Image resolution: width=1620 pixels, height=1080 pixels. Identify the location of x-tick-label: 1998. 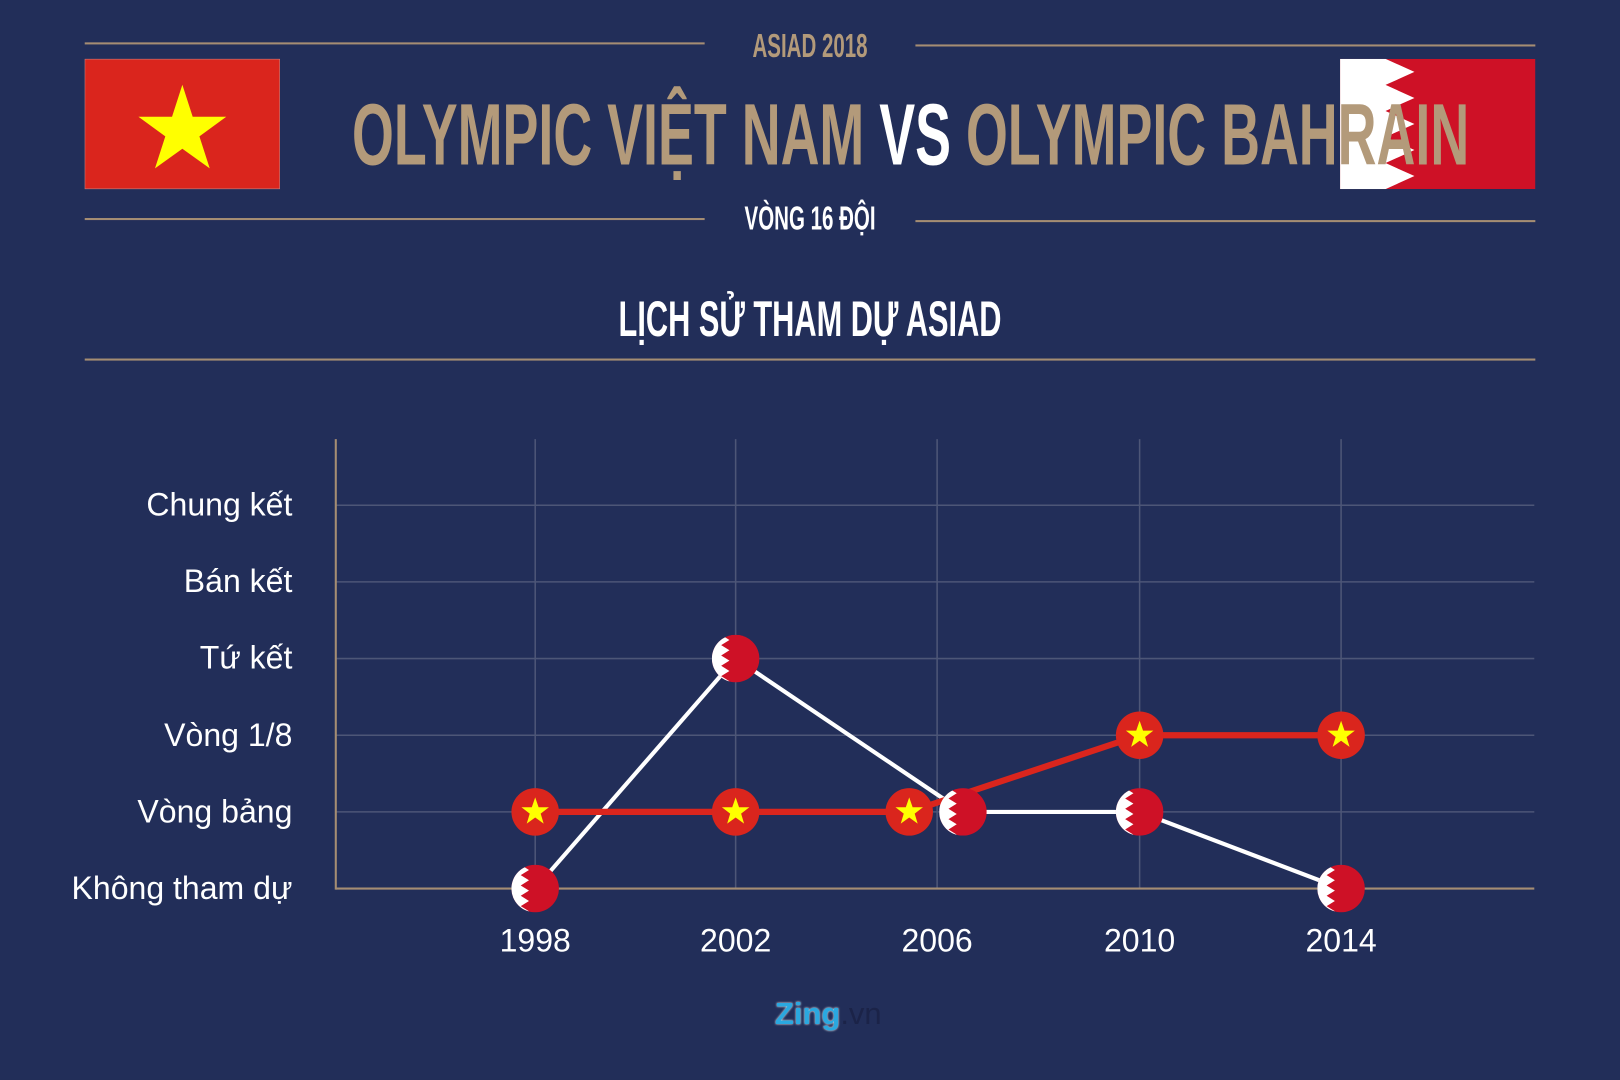
(535, 940).